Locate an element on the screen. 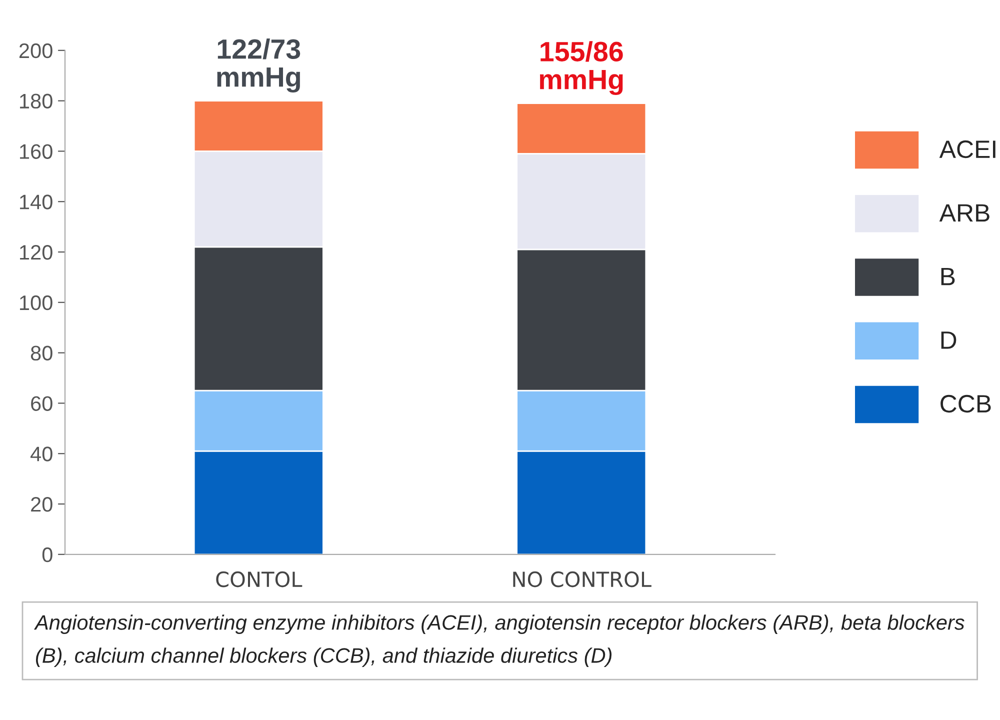 The width and height of the screenshot is (1000, 720). y-tick-label: 140 is located at coordinates (36, 202).